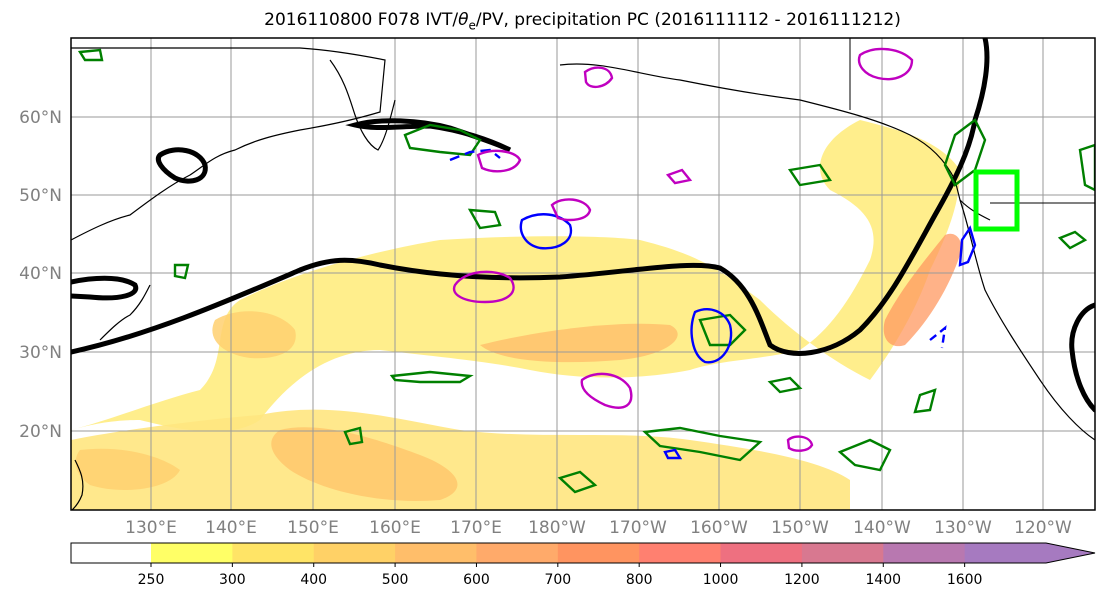 The width and height of the screenshot is (1105, 603). Describe the element at coordinates (472, 25) in the screenshot. I see `title-theta-subscript: e` at that location.